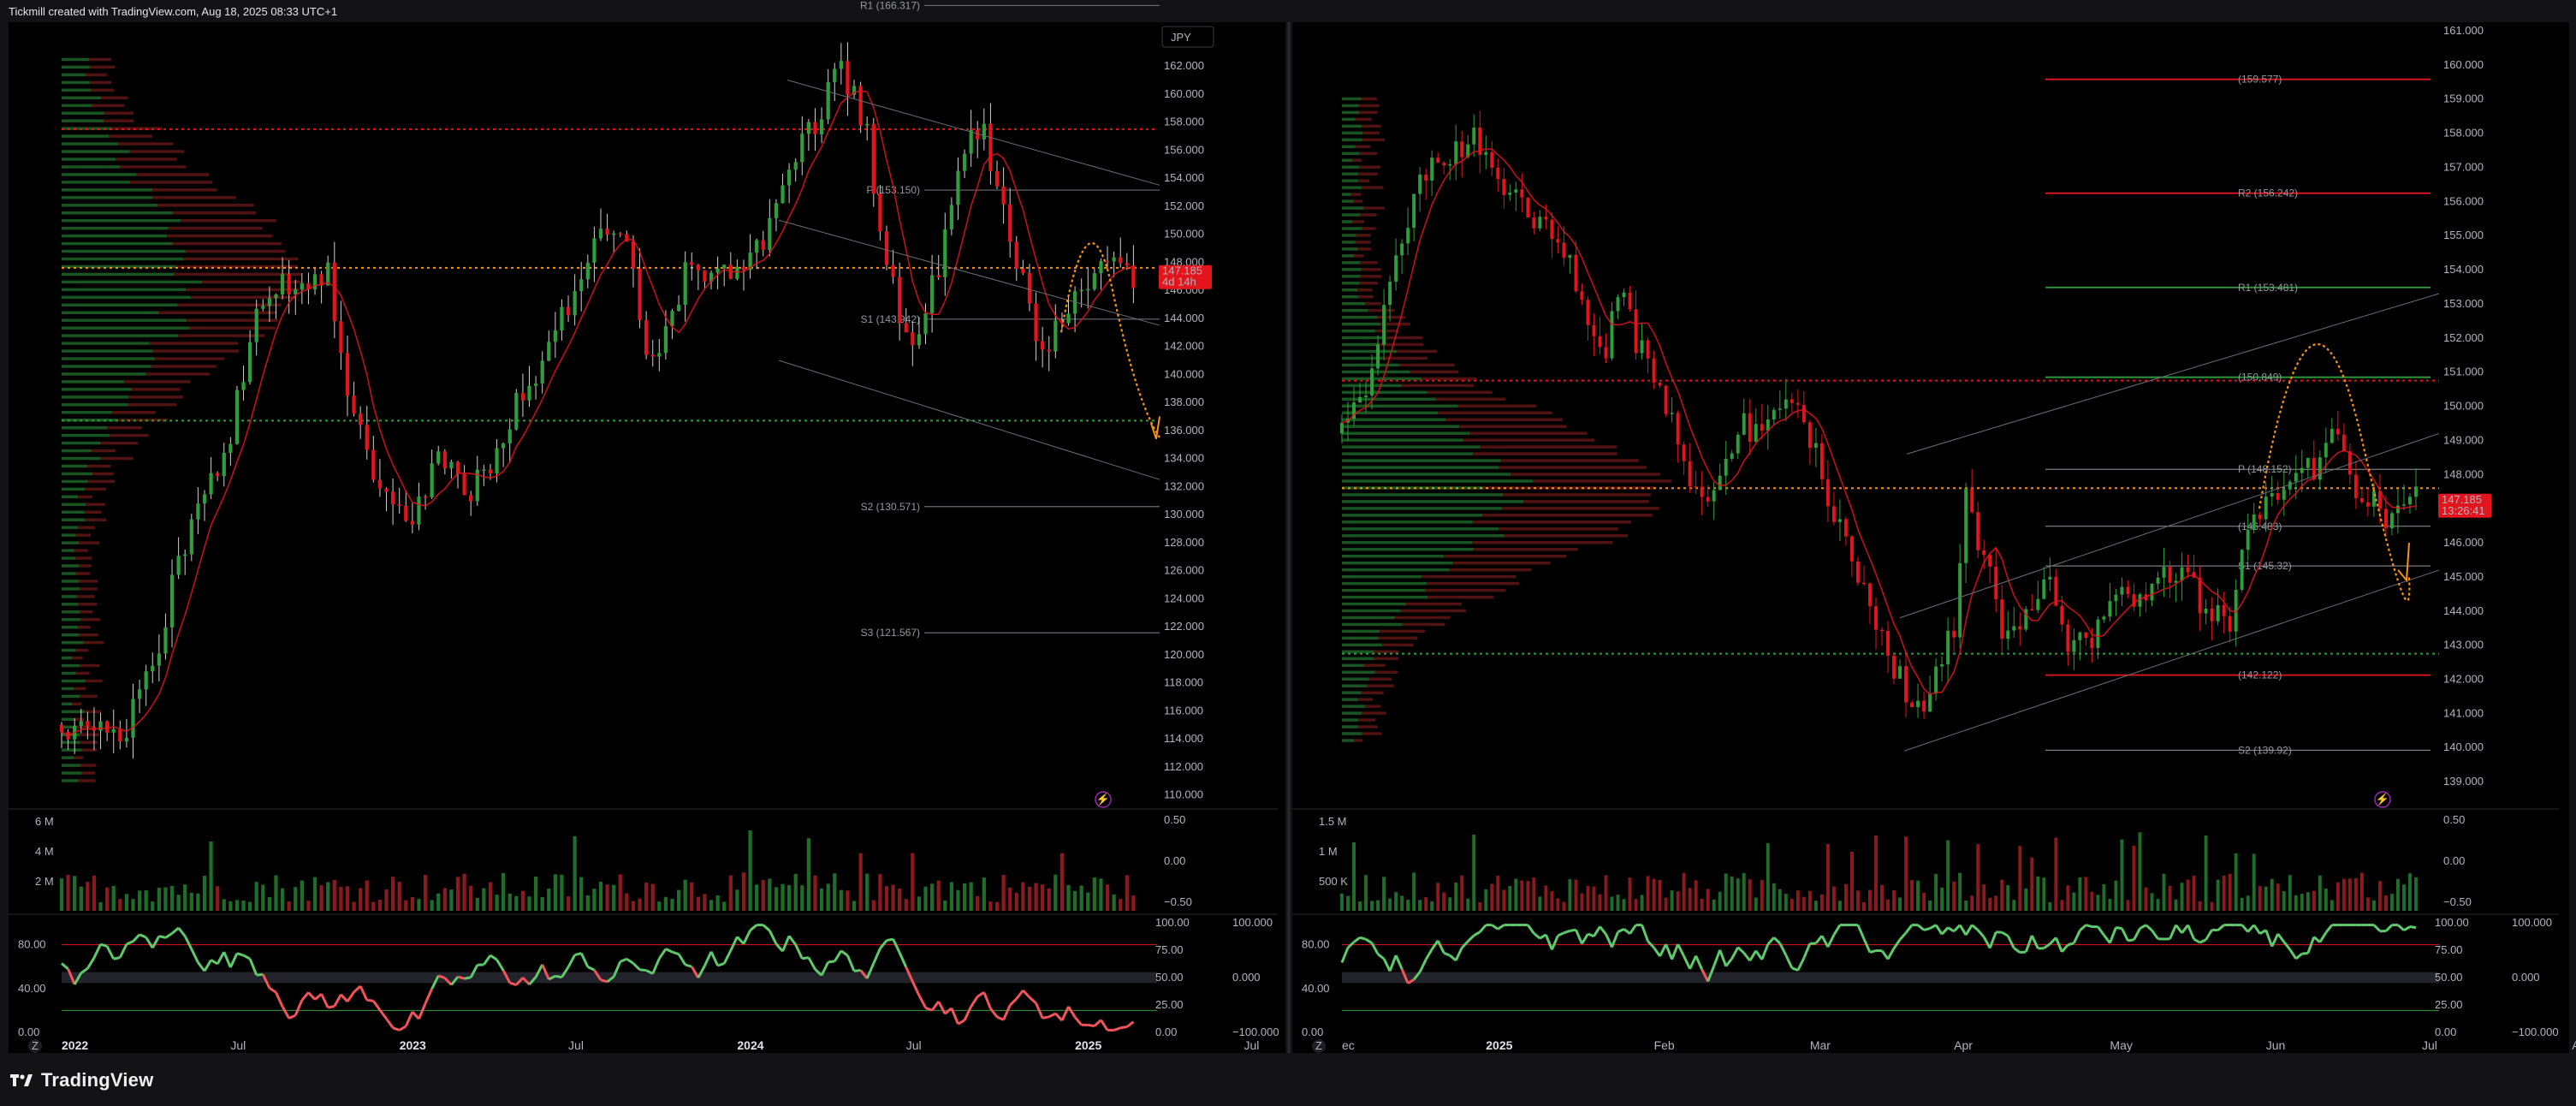  Describe the element at coordinates (44, 881) in the screenshot. I see `left-volume-tick: 2 M` at that location.